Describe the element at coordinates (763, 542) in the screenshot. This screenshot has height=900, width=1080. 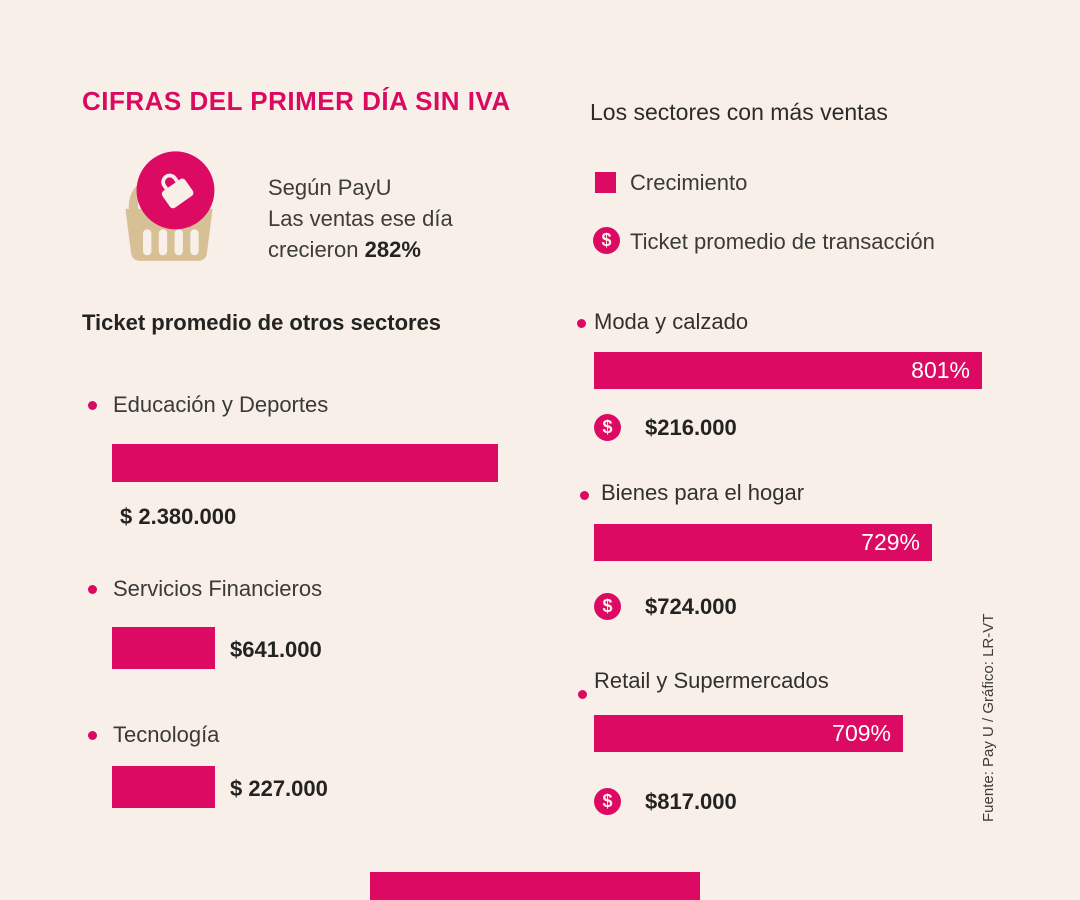
I see `right-bar-hogar: 729%` at that location.